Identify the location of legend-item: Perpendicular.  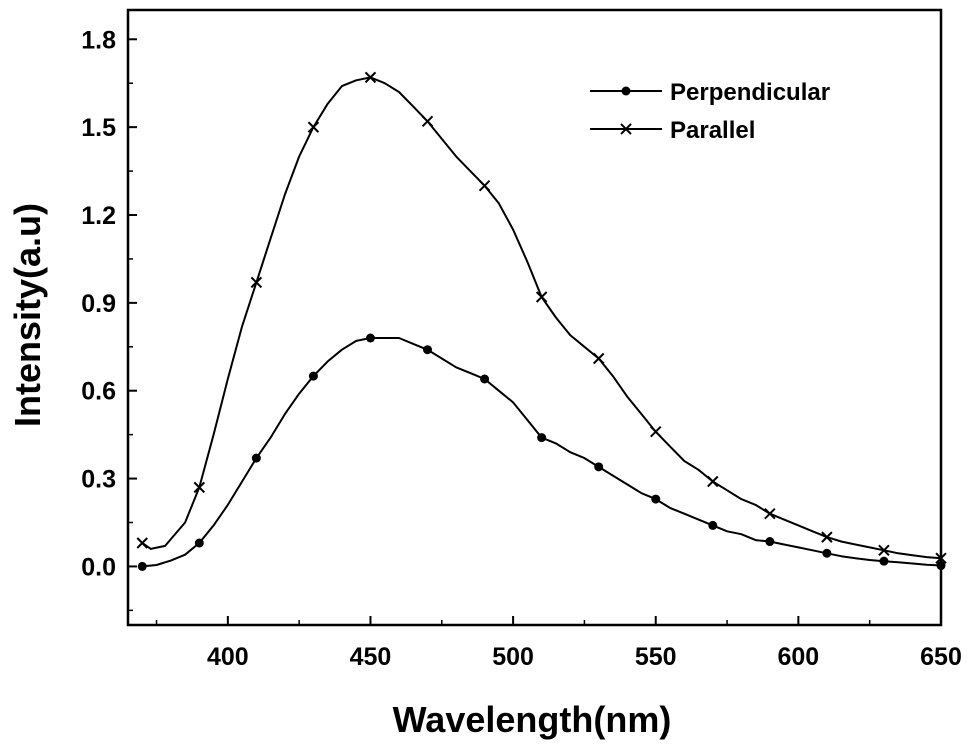
(710, 92).